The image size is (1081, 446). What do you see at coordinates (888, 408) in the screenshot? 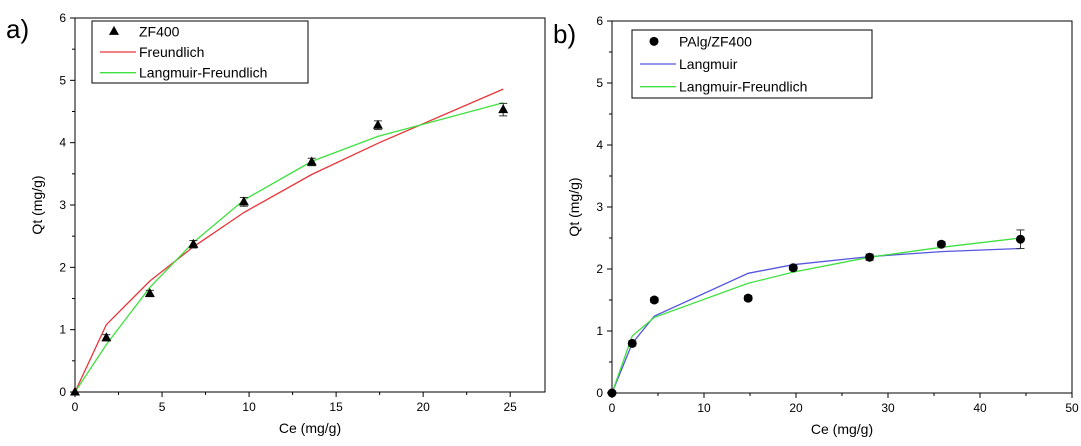
I see `x-tick-label: 30` at bounding box center [888, 408].